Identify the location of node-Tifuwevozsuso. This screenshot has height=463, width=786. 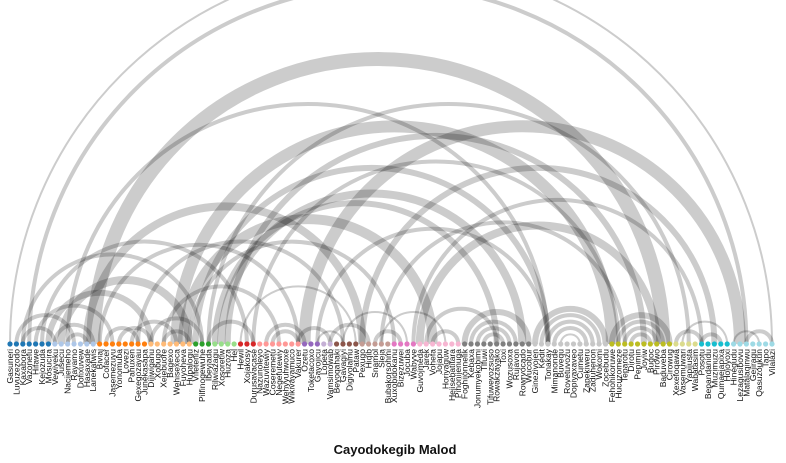
(490, 344).